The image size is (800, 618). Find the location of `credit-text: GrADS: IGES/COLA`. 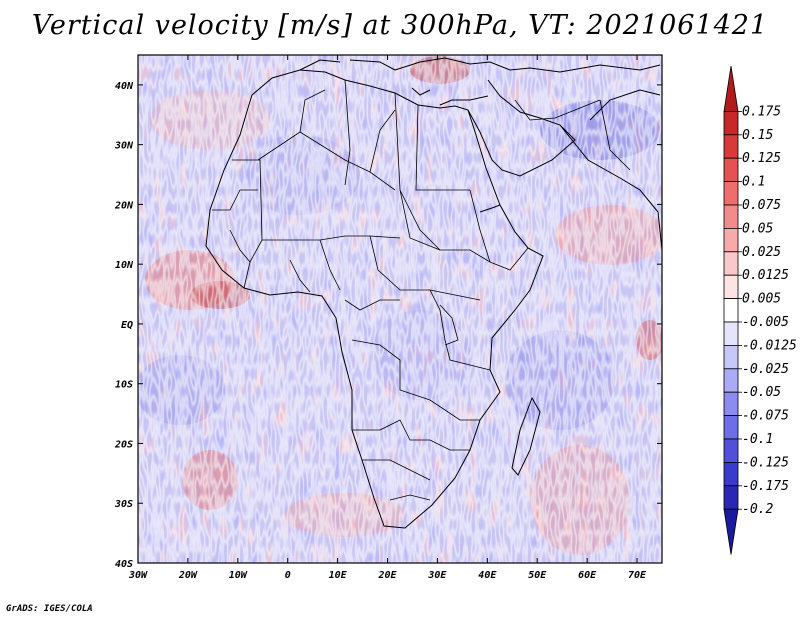

credit-text: GrADS: IGES/COLA is located at coordinates (49, 609).